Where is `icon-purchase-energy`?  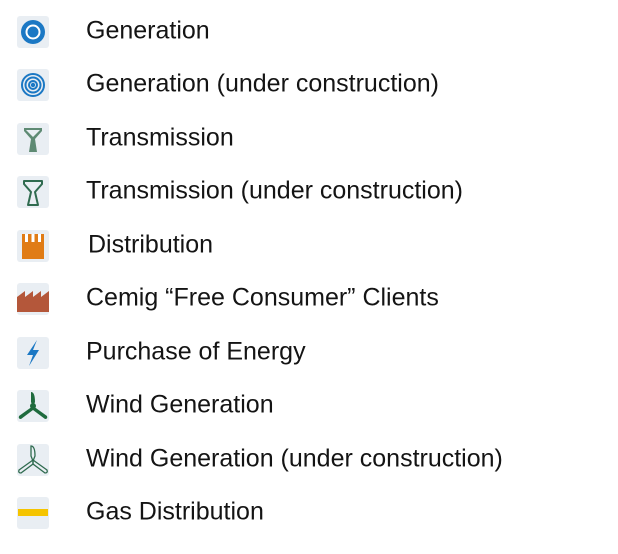 icon-purchase-energy is located at coordinates (33, 353).